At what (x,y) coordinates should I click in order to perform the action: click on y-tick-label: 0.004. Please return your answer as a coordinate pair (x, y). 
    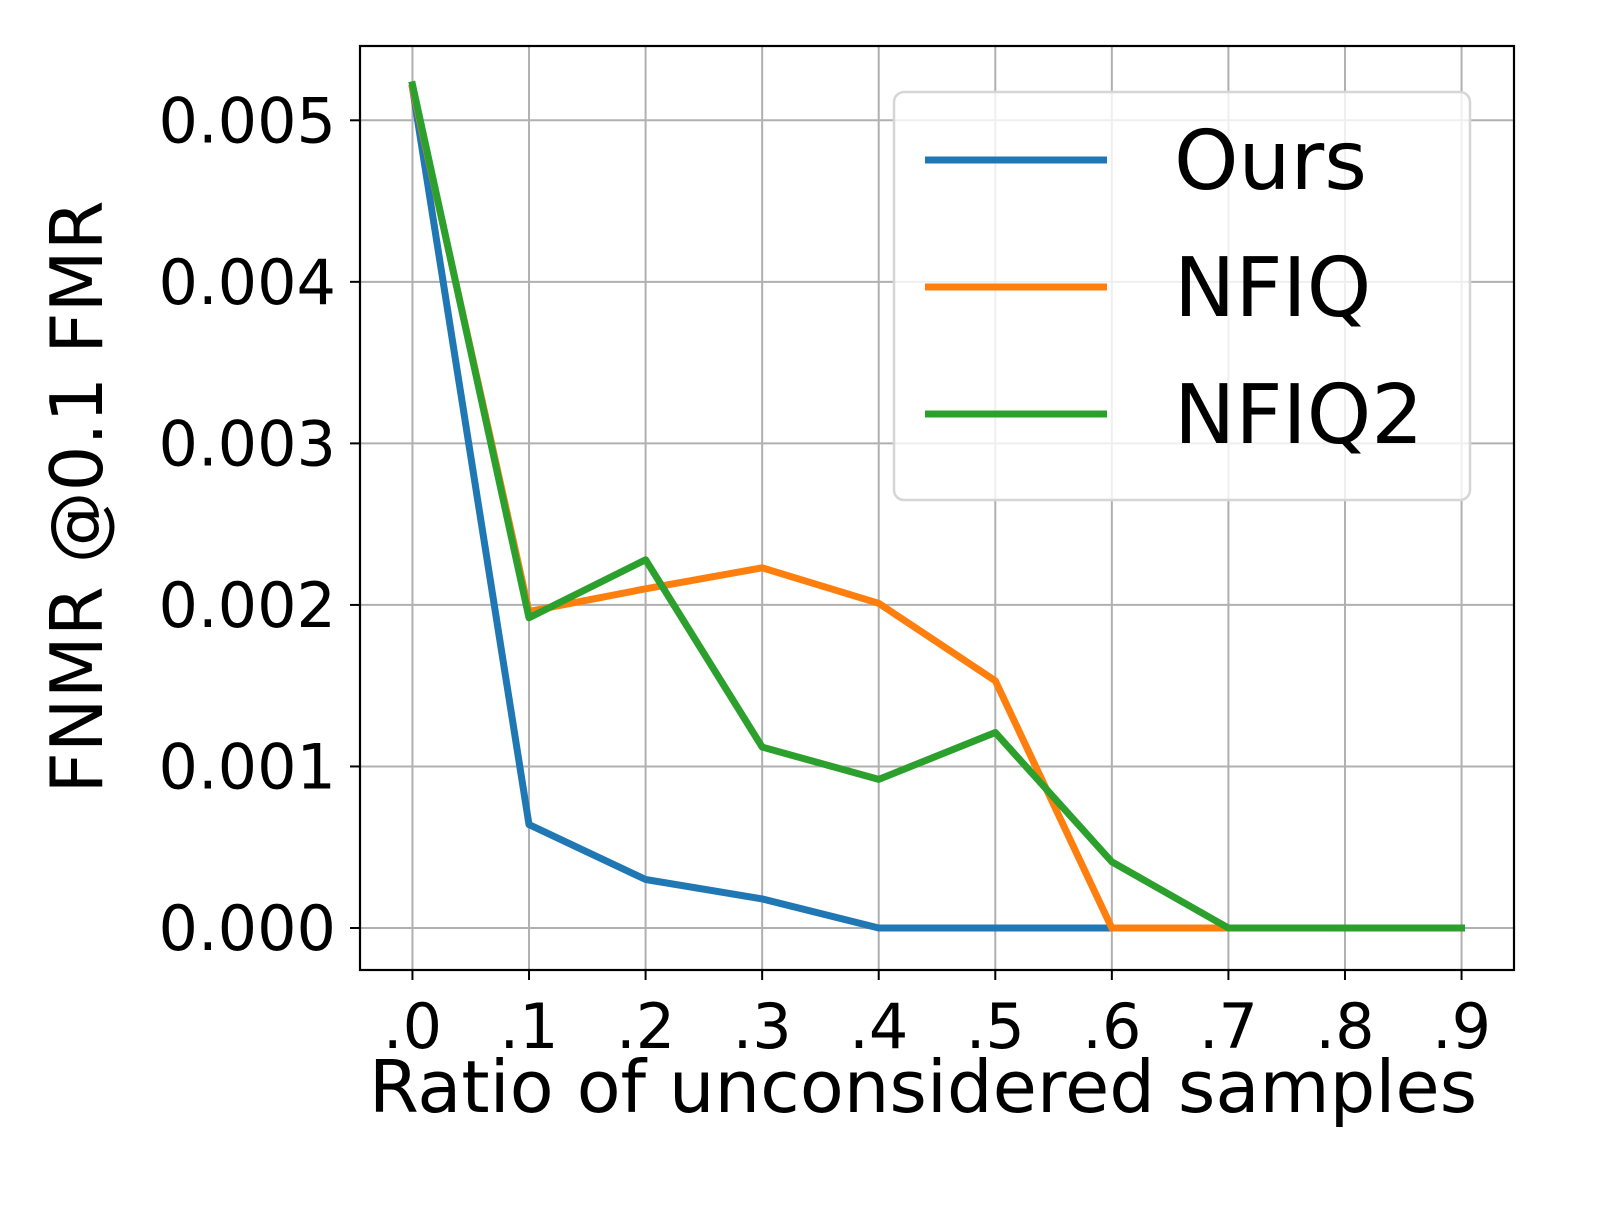
    Looking at the image, I should click on (248, 282).